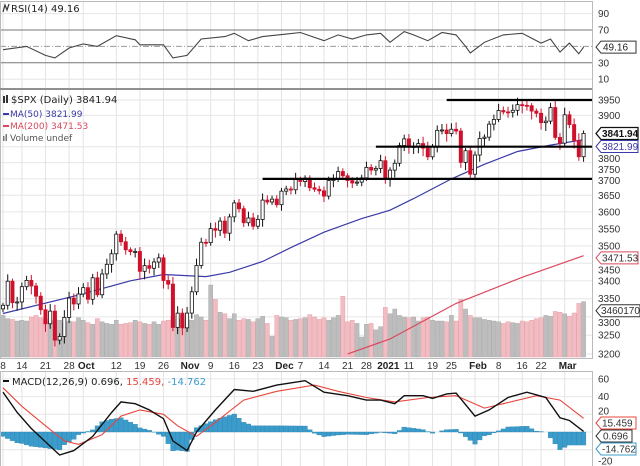  Describe the element at coordinates (609, 212) in the screenshot. I see `price-axis-label: 3600` at that location.